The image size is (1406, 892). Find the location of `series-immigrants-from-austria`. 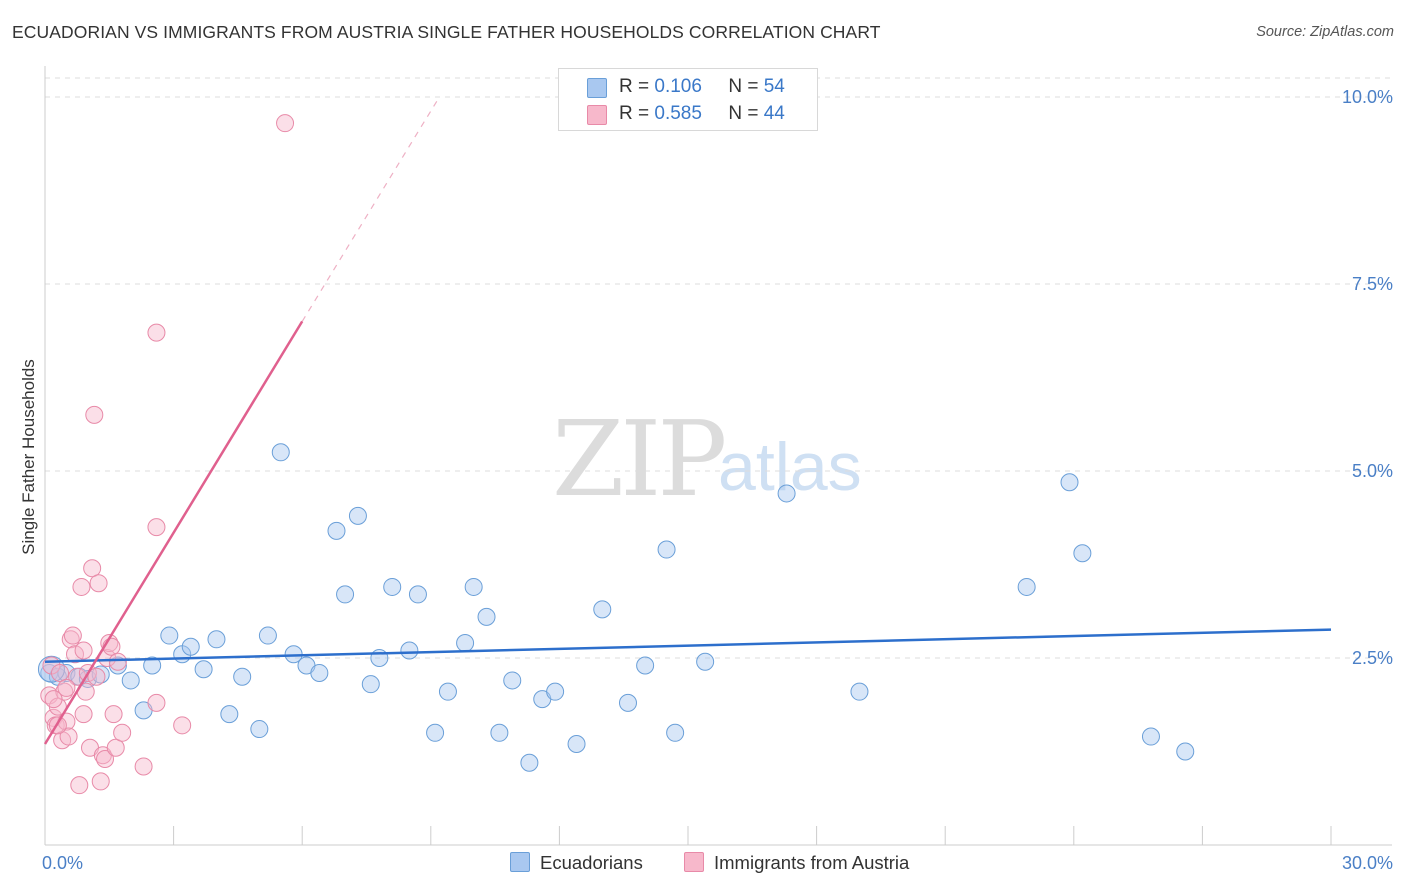

series-immigrants-from-austria is located at coordinates (167, 454).